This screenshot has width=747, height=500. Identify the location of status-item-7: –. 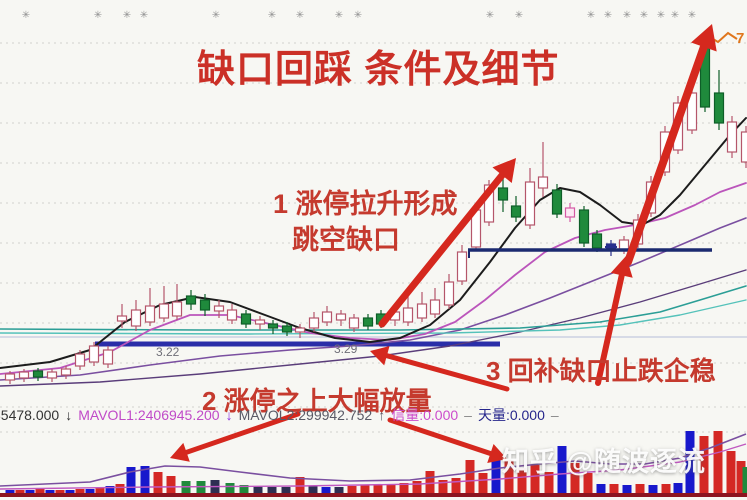
(468, 415).